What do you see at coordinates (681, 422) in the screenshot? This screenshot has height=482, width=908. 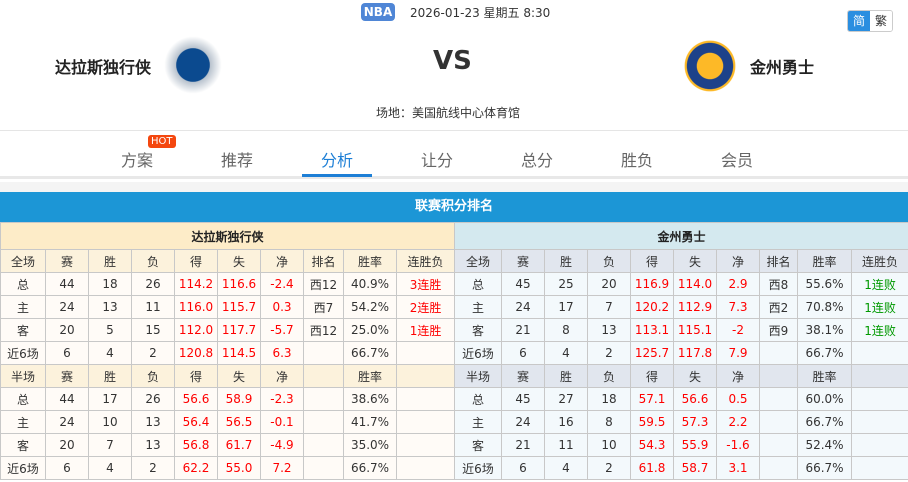 I see `table-row: 主 24 16 8 59.5 57.3 2.2 66.7%` at bounding box center [681, 422].